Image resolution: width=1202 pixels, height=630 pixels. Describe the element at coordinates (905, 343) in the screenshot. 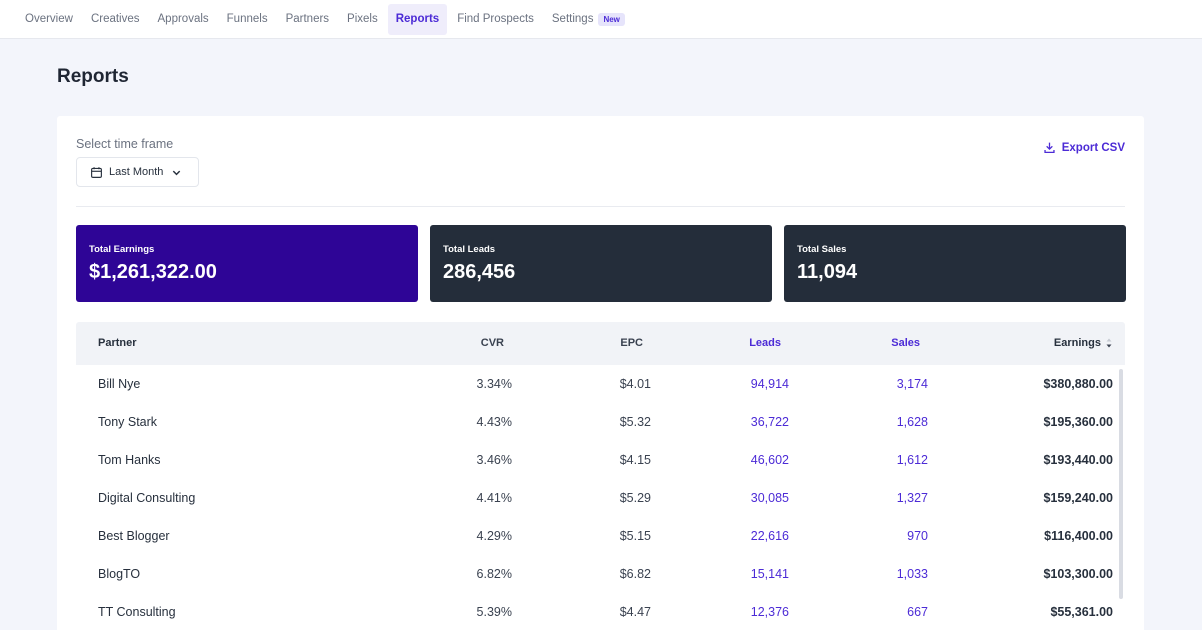

I see `header-sales: Sales` at that location.